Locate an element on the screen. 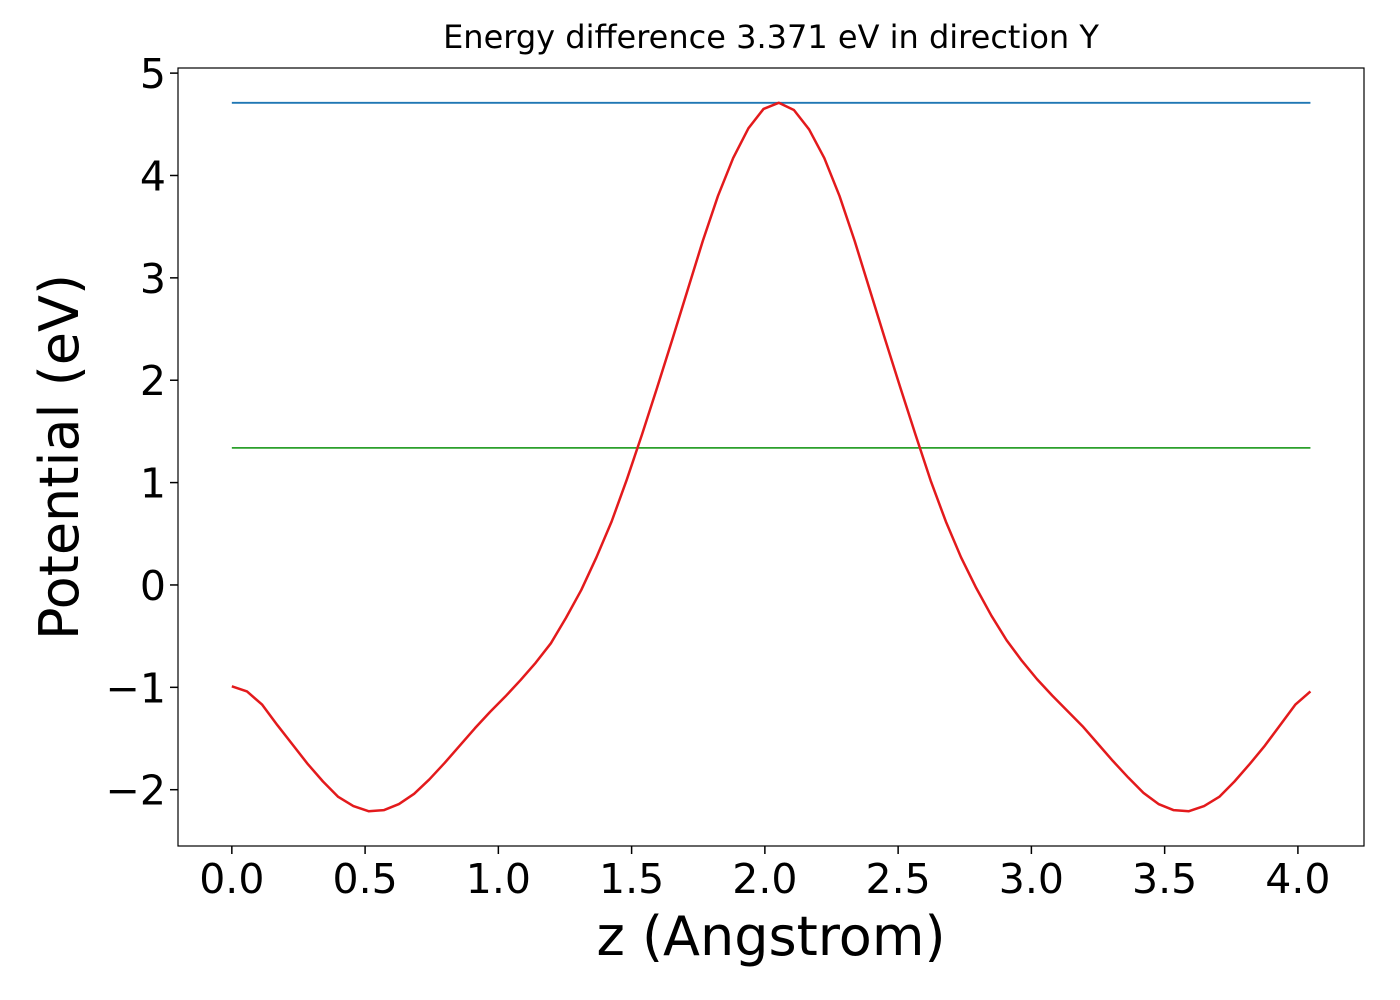 This screenshot has height=1000, width=1400. x-tick-label: 2.5 is located at coordinates (898, 879).